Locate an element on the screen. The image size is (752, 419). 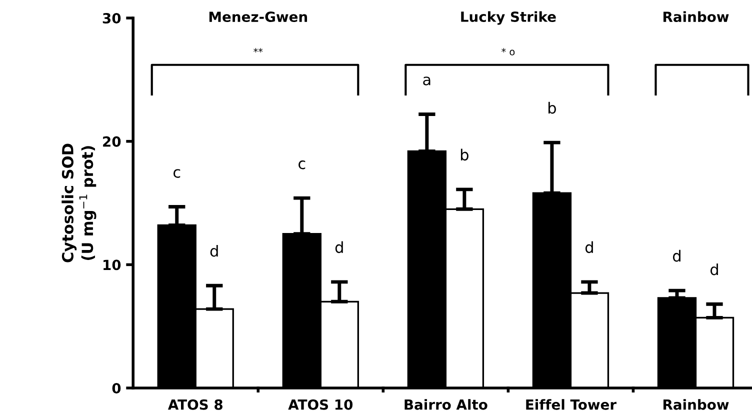
annotation: ** is located at coordinates (258, 50).